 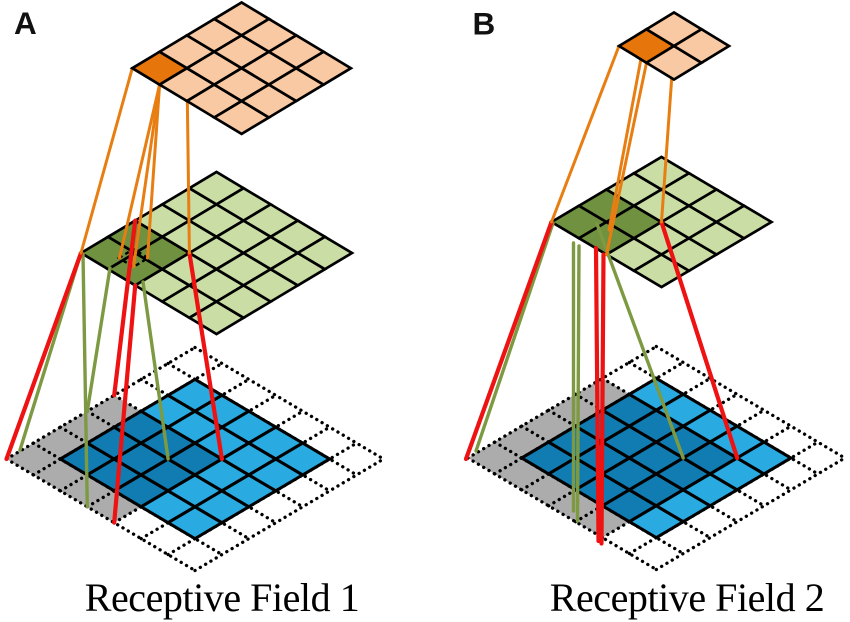 I want to click on svg-text: Receptive Field 2, so click(x=687, y=597).